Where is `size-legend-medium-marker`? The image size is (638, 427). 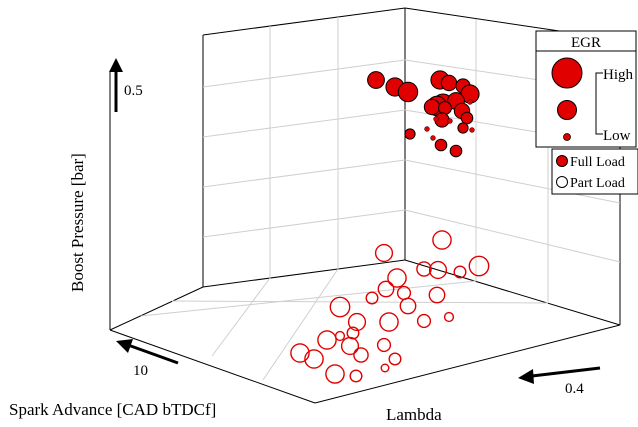
size-legend-medium-marker is located at coordinates (567, 110).